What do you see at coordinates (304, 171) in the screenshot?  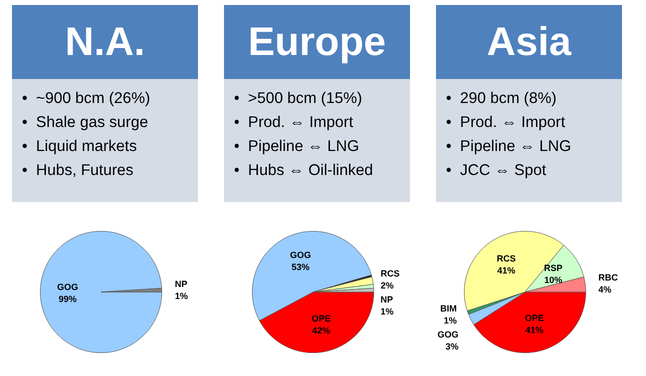 I see `text: • Hubs ⇔ Oil-linked` at bounding box center [304, 171].